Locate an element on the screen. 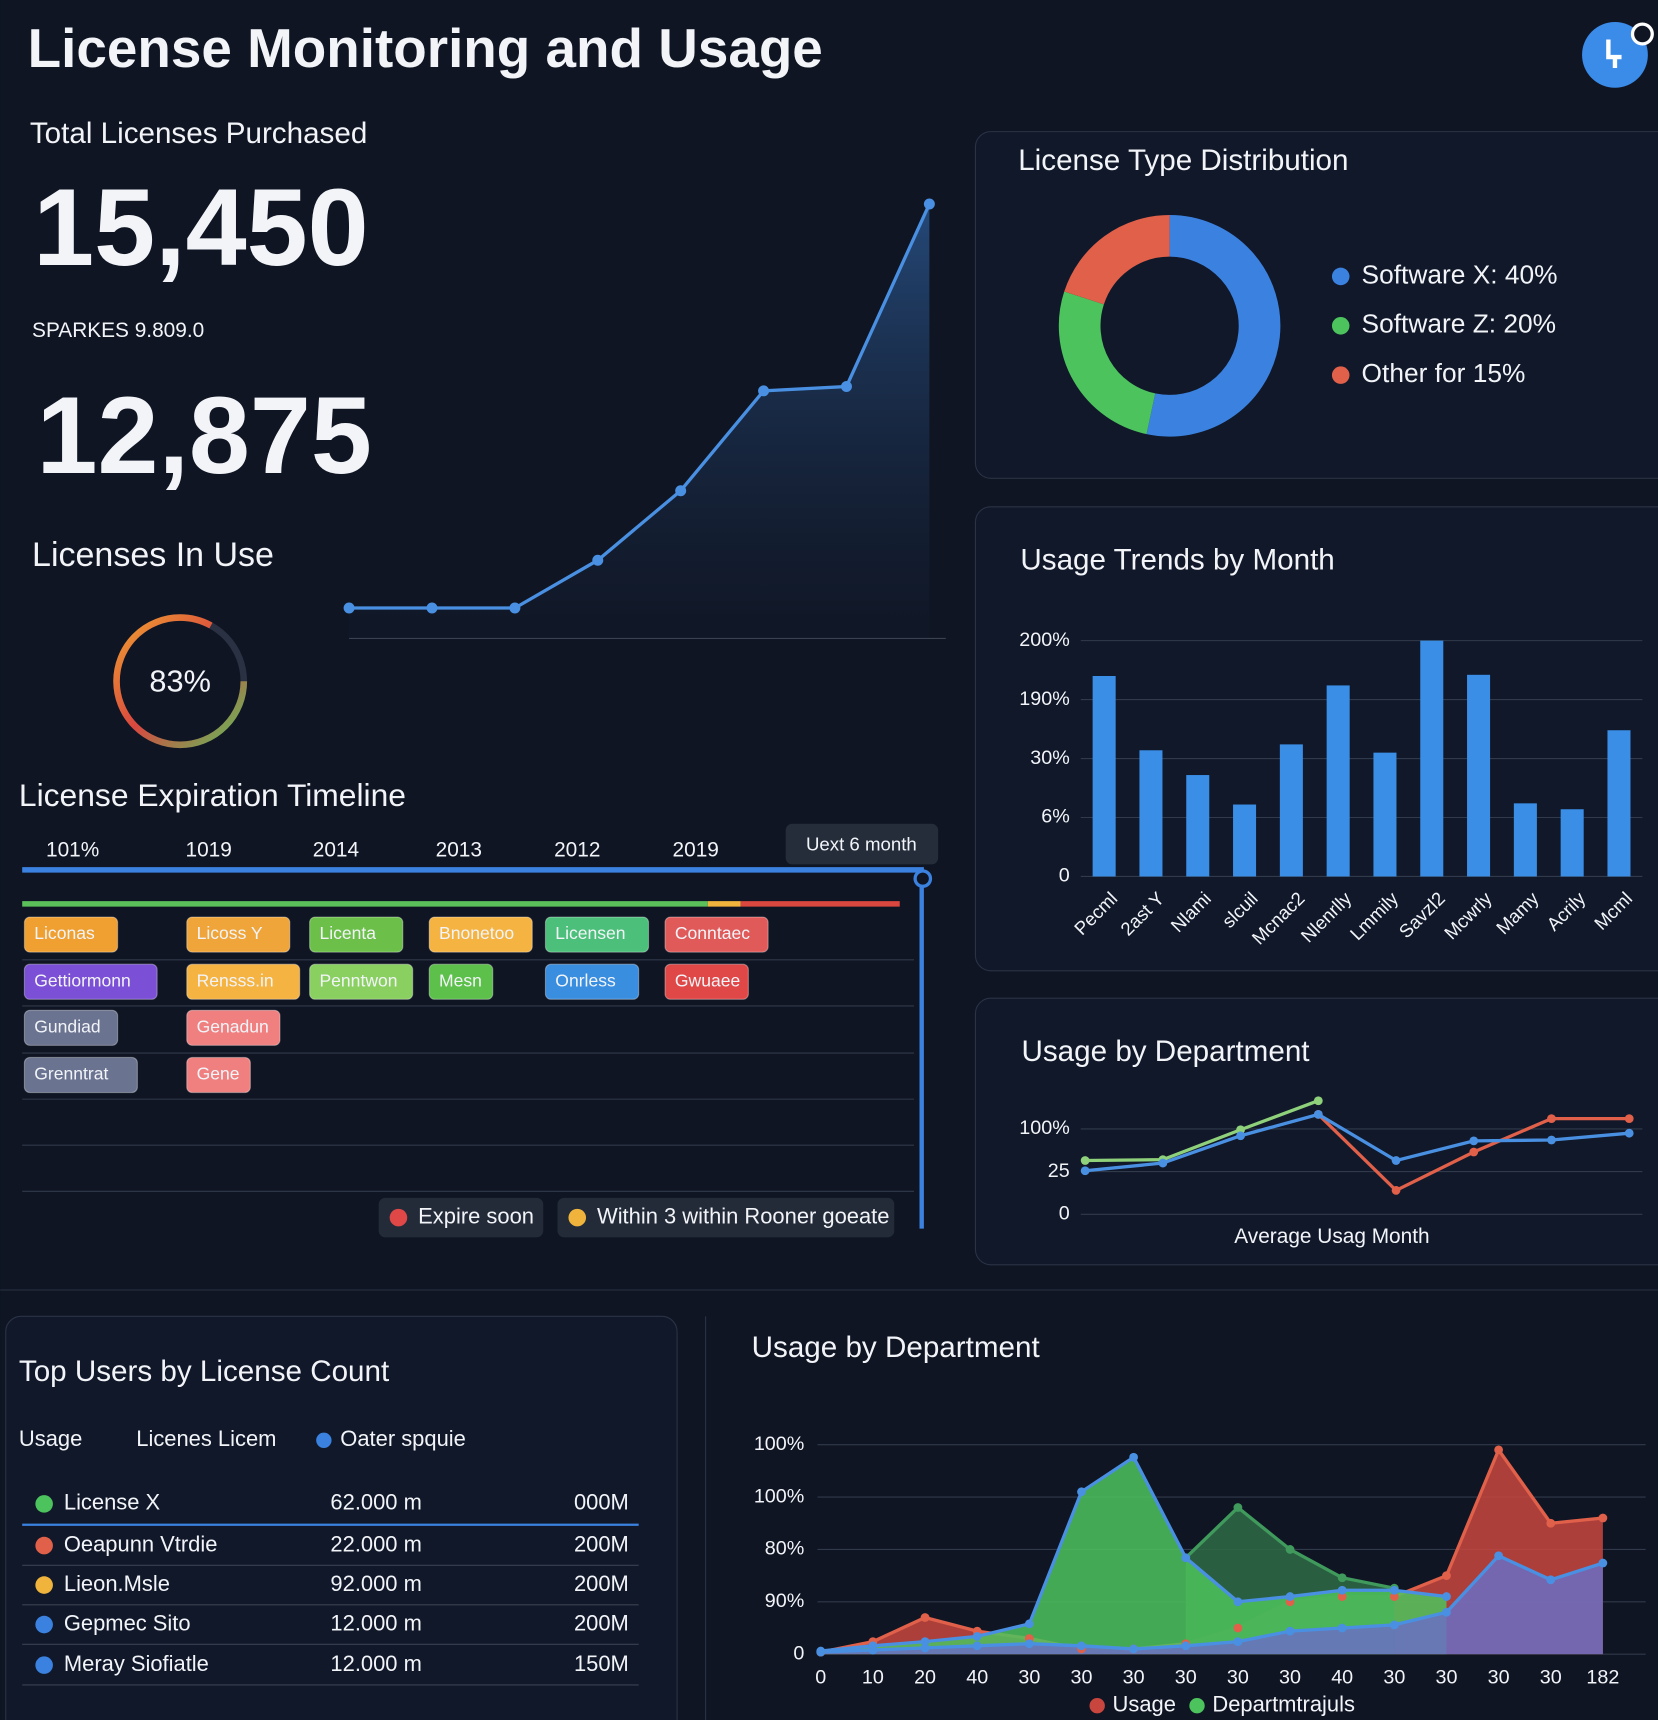 The width and height of the screenshot is (1658, 1720). timeline-year: 2014 is located at coordinates (336, 850).